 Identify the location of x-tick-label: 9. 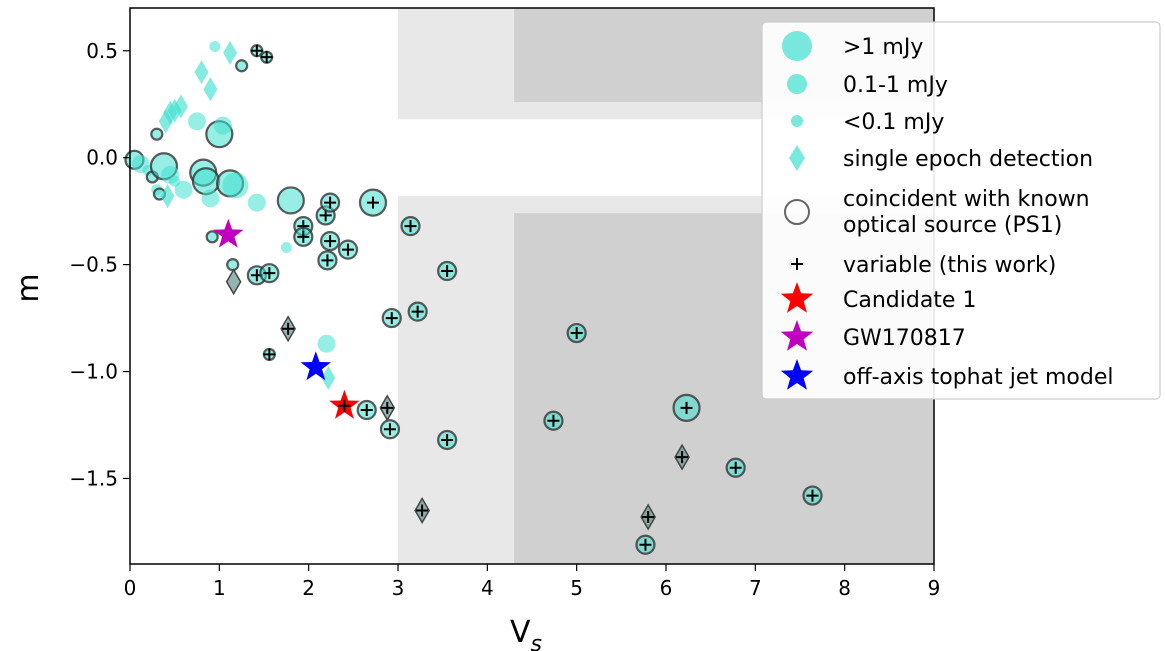
(934, 588).